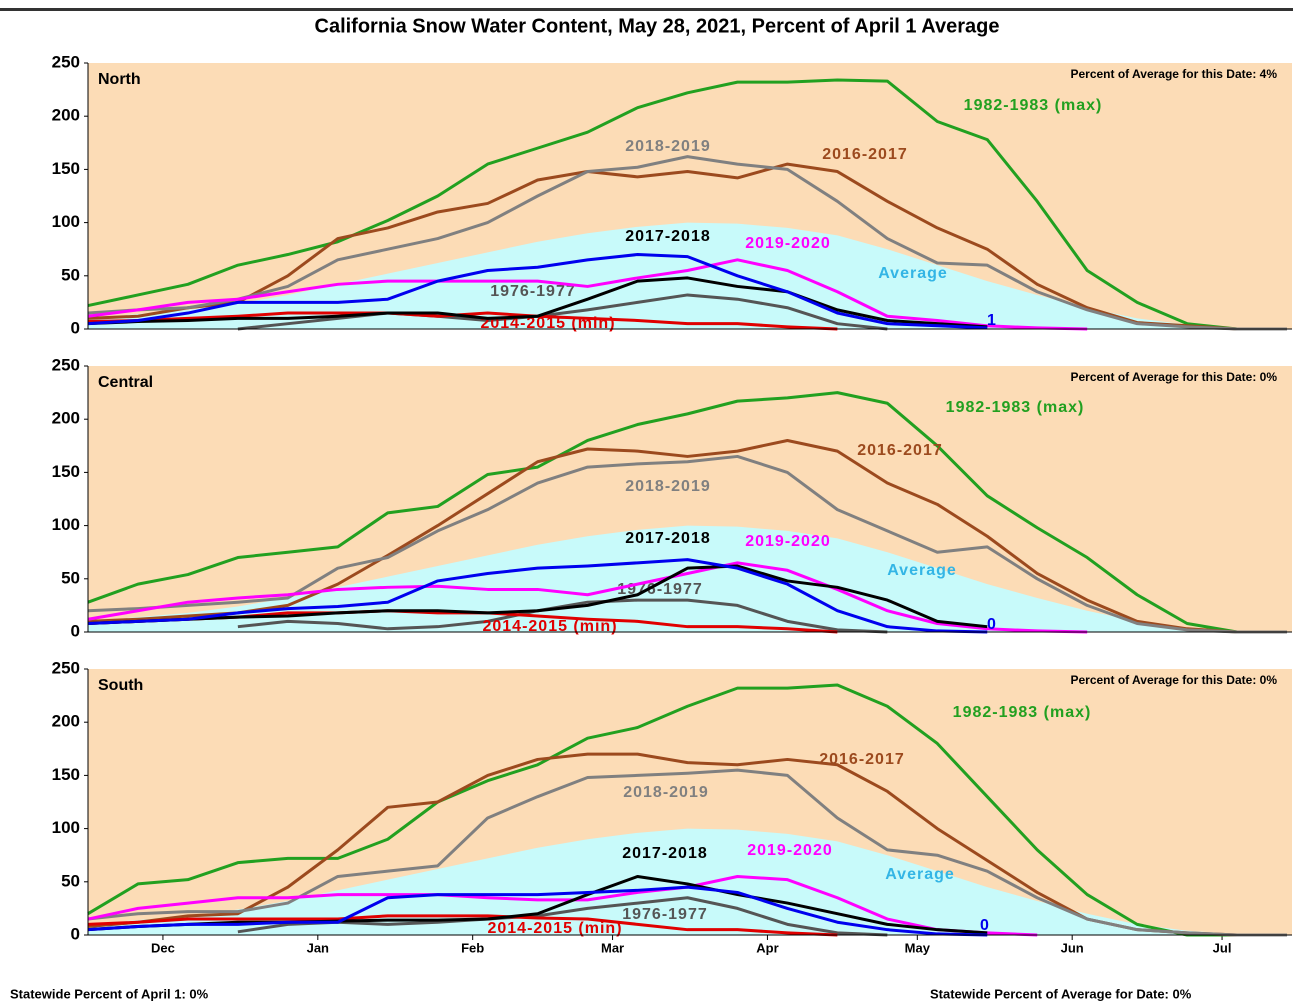 This screenshot has height=1002, width=1293. I want to click on x-tick-label: Feb, so click(472, 947).